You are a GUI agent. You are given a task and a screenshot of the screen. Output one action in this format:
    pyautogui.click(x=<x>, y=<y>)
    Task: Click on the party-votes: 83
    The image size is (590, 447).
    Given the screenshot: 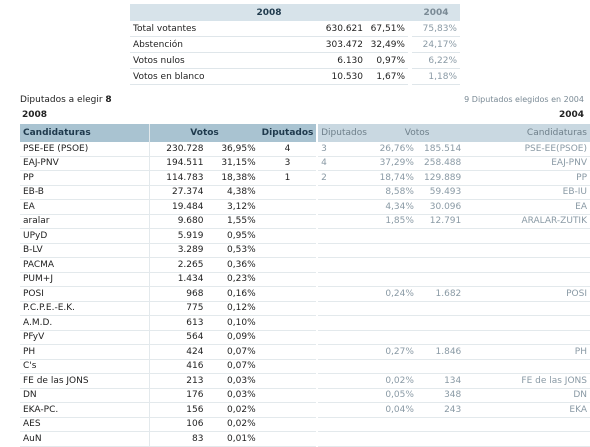 What is the action you would take?
    pyautogui.click(x=178, y=439)
    